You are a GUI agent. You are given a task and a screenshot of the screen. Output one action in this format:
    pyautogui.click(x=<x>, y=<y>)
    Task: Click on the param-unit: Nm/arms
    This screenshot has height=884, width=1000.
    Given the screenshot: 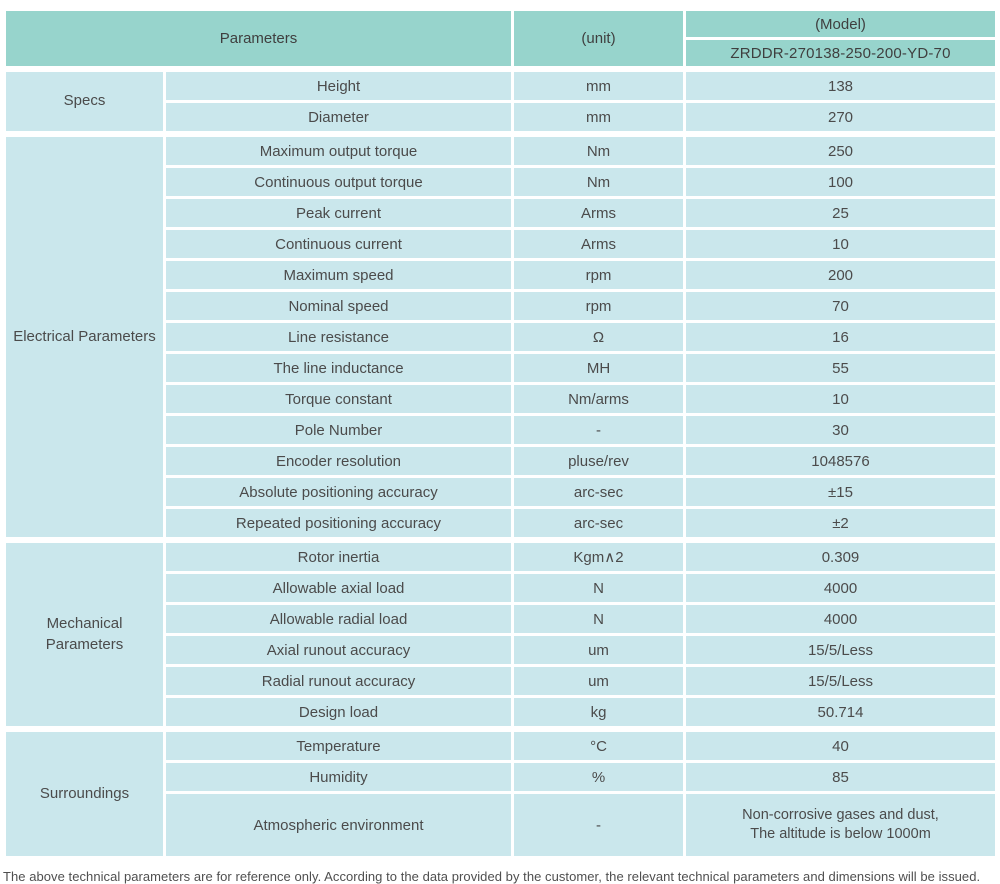 What is the action you would take?
    pyautogui.click(x=598, y=399)
    